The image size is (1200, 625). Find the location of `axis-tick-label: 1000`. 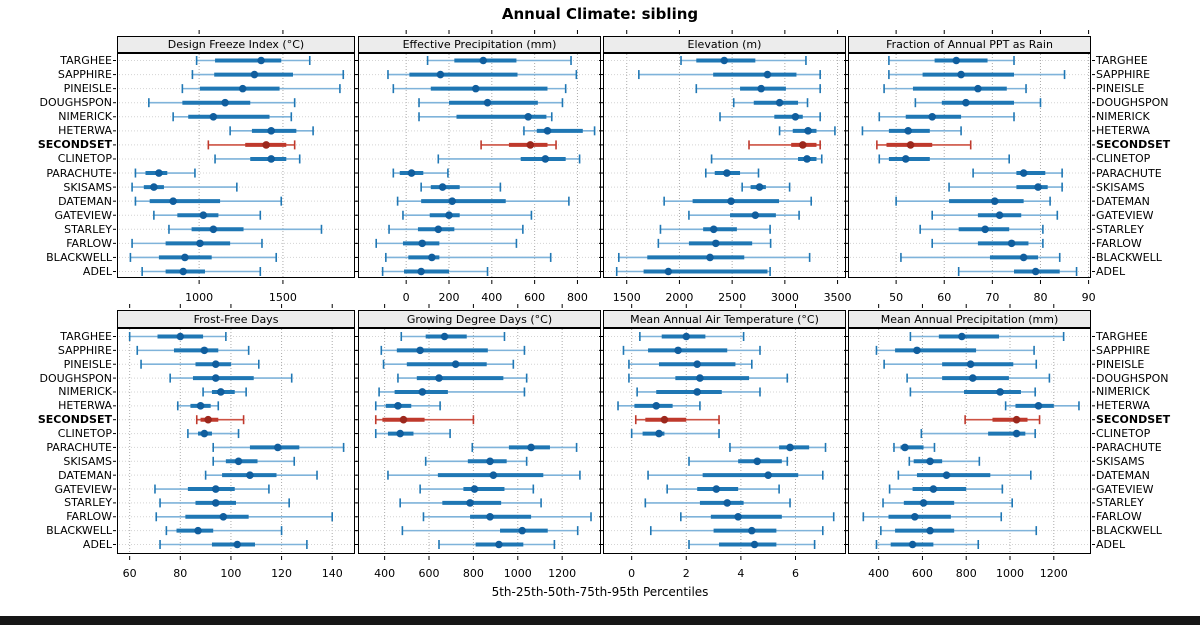

axis-tick-label: 1000 is located at coordinates (517, 573).